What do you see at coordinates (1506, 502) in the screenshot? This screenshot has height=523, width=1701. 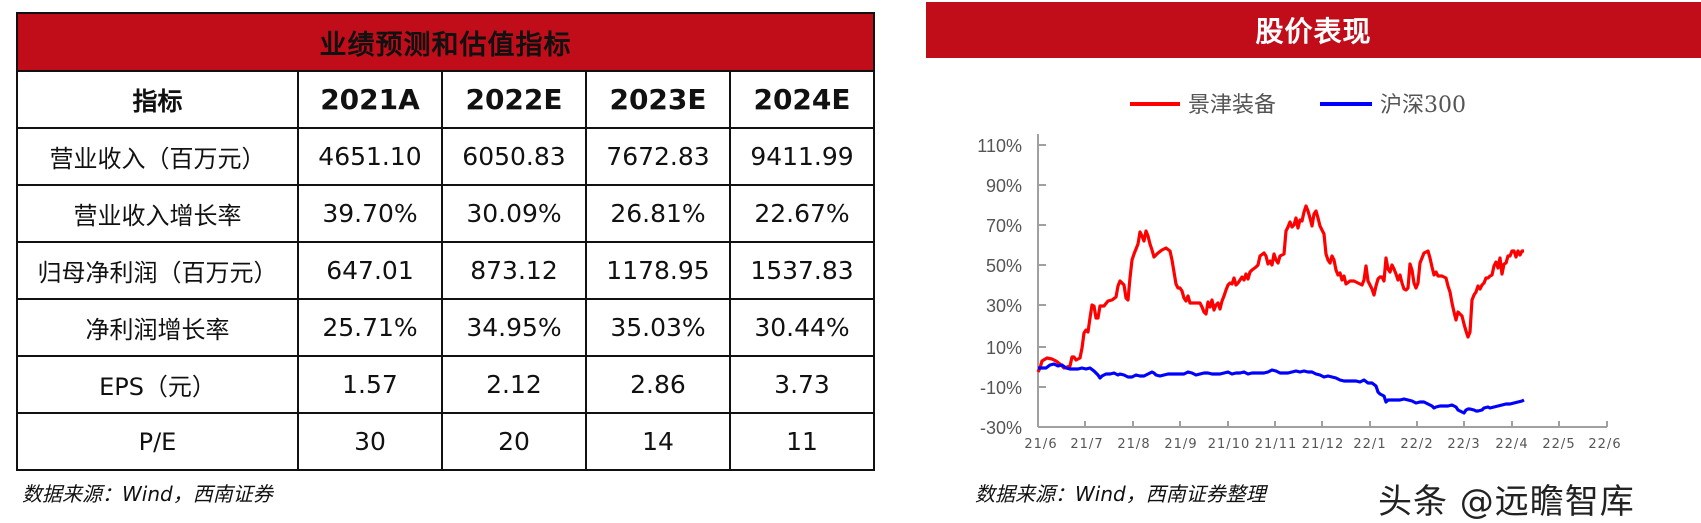 I see `watermark: 头条 @远瞻智库` at bounding box center [1506, 502].